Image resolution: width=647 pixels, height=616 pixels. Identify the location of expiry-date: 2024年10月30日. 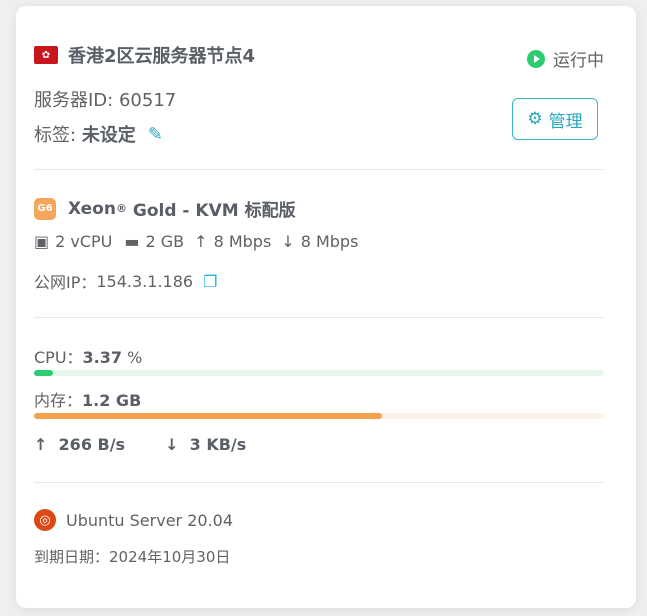
(170, 557).